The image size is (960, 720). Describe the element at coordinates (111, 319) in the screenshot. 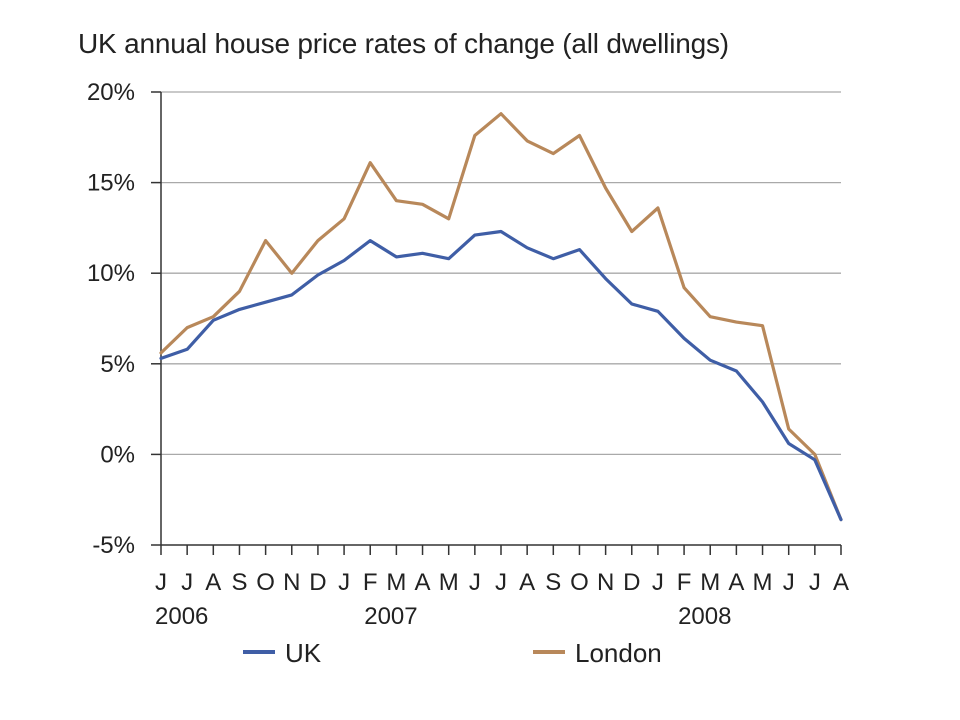

I see `y-tick-labels: 20% 15% 10% 5% 0% -5%` at that location.